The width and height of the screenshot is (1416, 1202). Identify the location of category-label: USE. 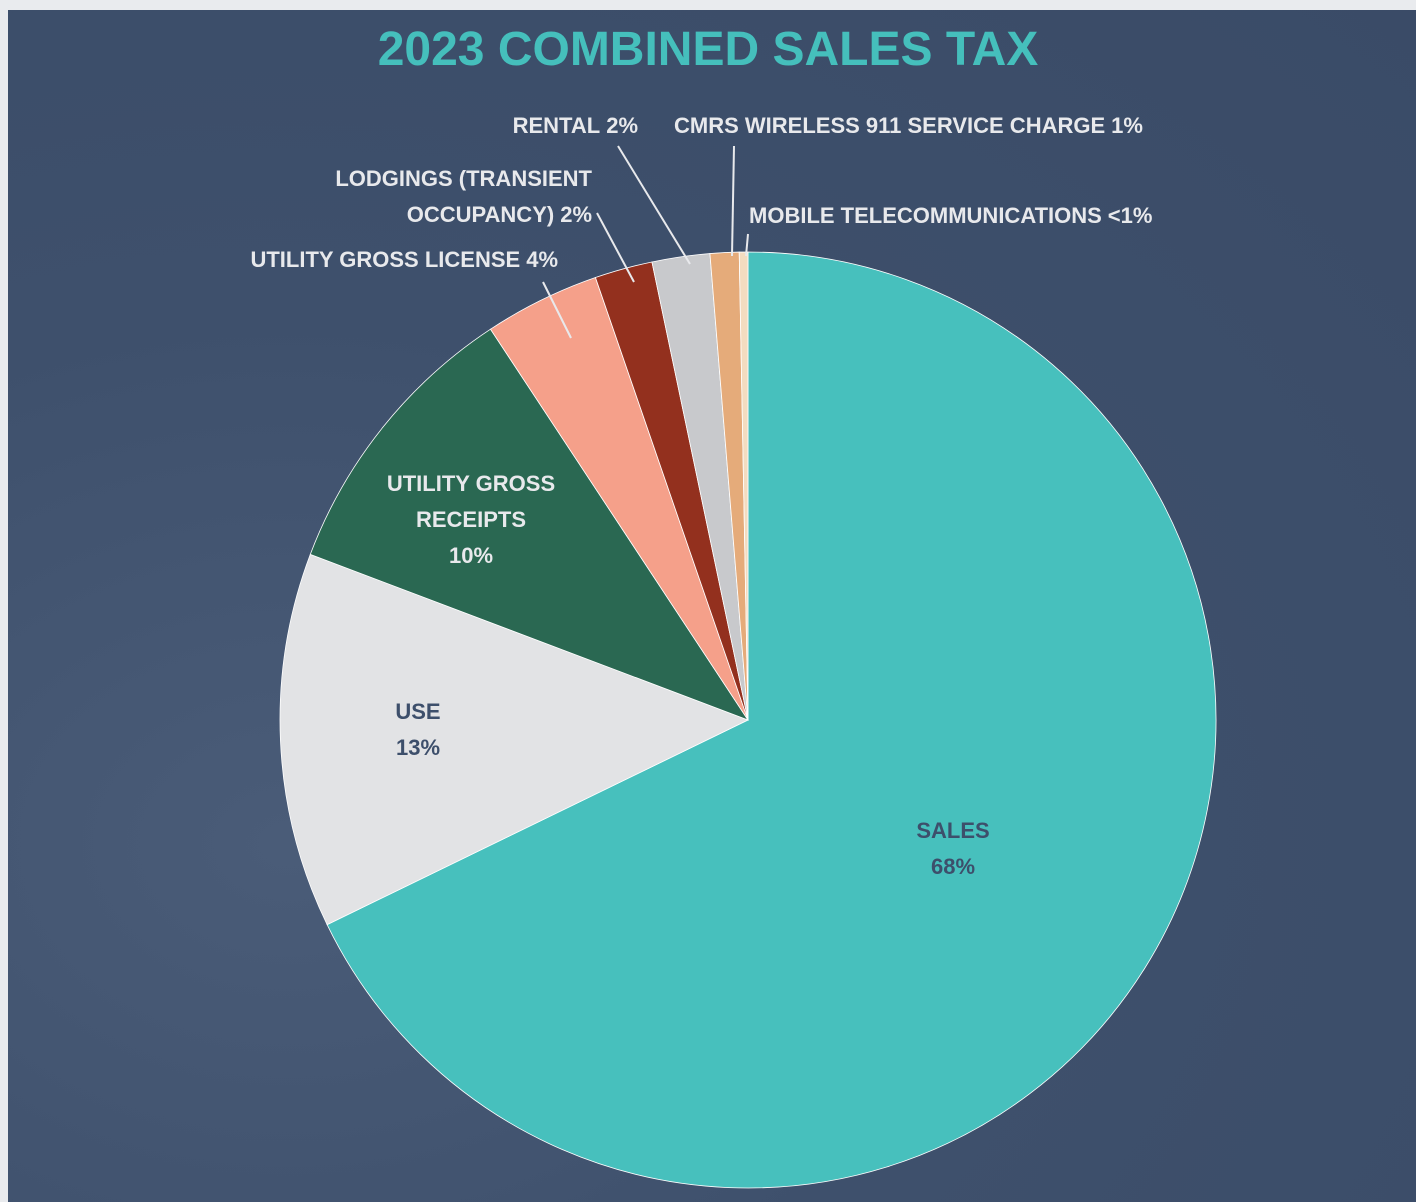
(418, 711).